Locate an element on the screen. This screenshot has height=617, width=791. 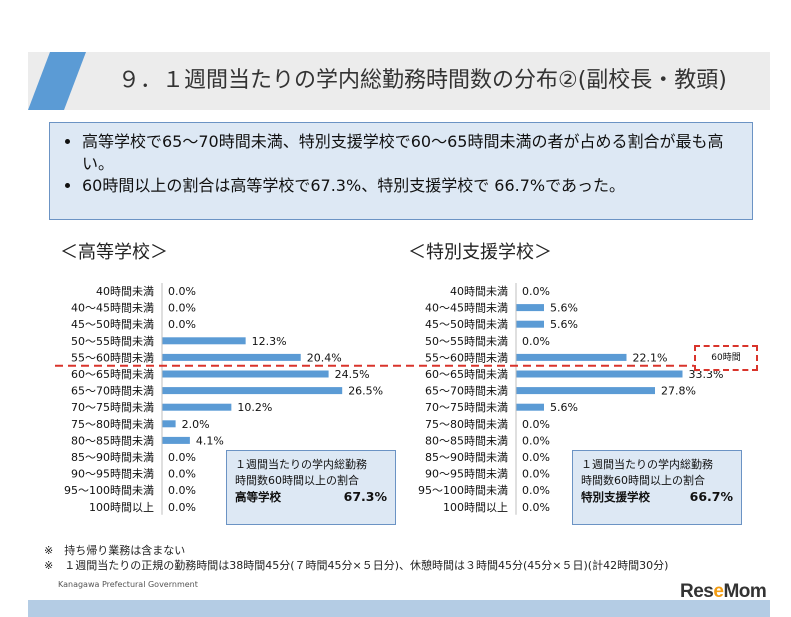
logo-part-1: Res is located at coordinates (697, 591).